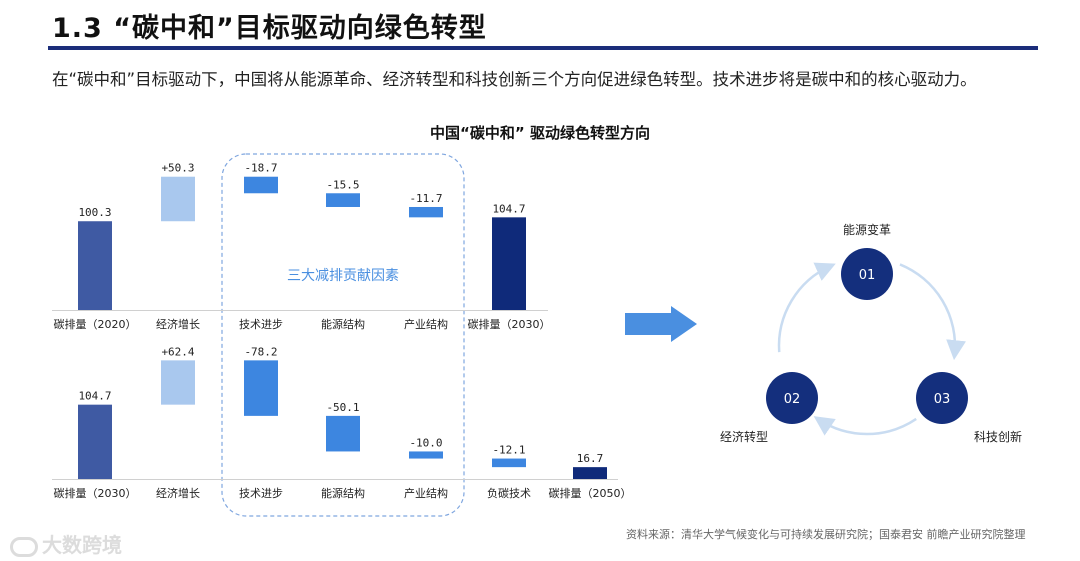  I want to click on watermark-logo-icon, so click(24, 546).